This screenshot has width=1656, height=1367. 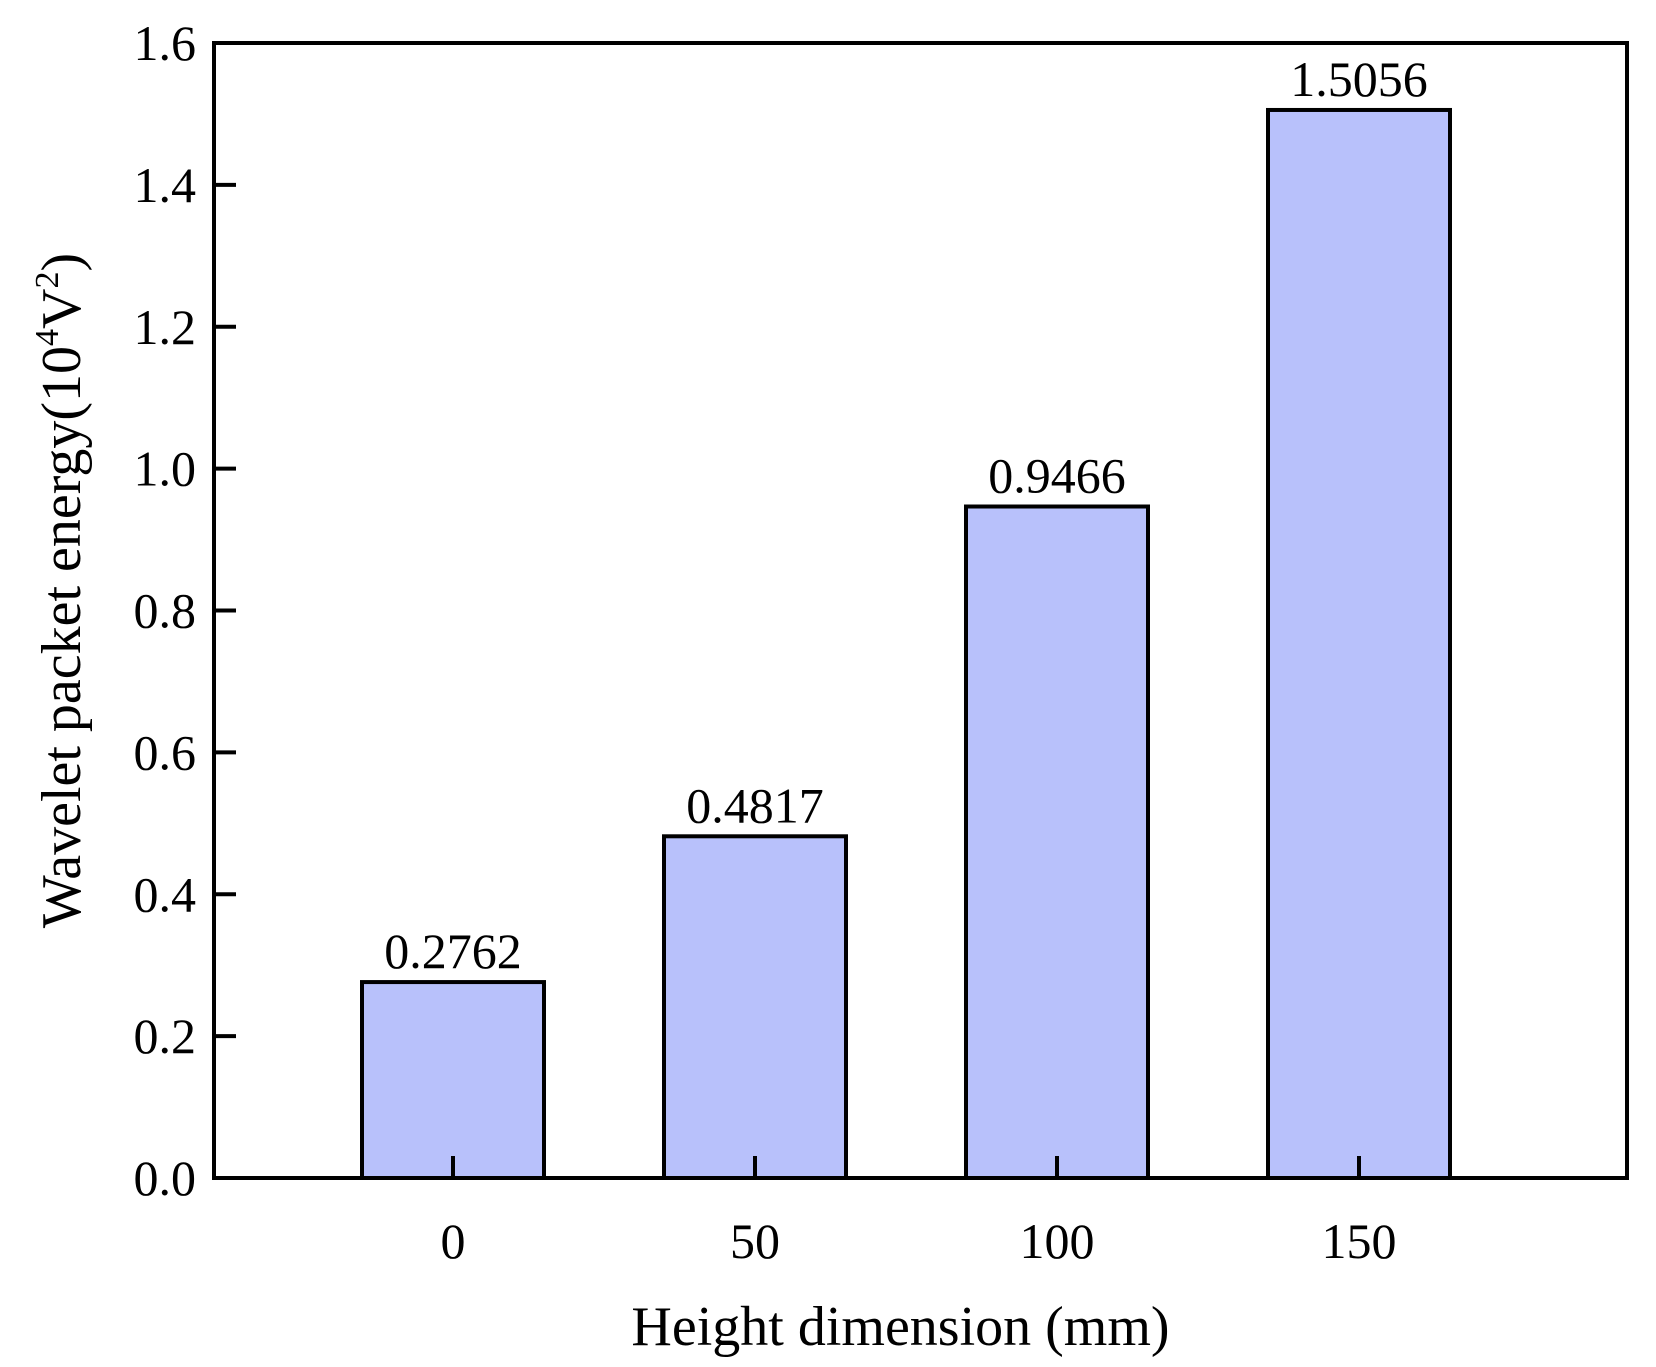 What do you see at coordinates (165, 1178) in the screenshot?
I see `y-tick-label-0.0: 0.0` at bounding box center [165, 1178].